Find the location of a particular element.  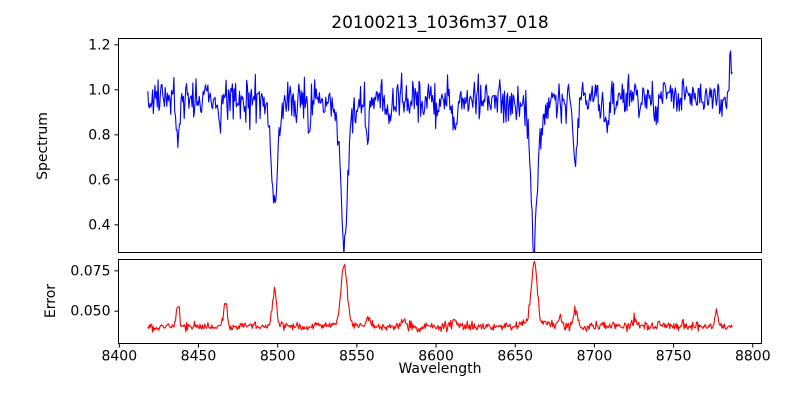

spectrum-y-tick-label: 1.2 is located at coordinates (99, 45).